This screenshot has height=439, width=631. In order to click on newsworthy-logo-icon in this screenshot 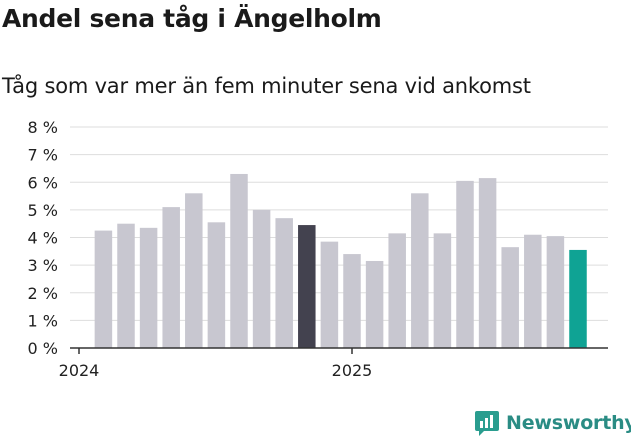, I will do `click(487, 423)`.